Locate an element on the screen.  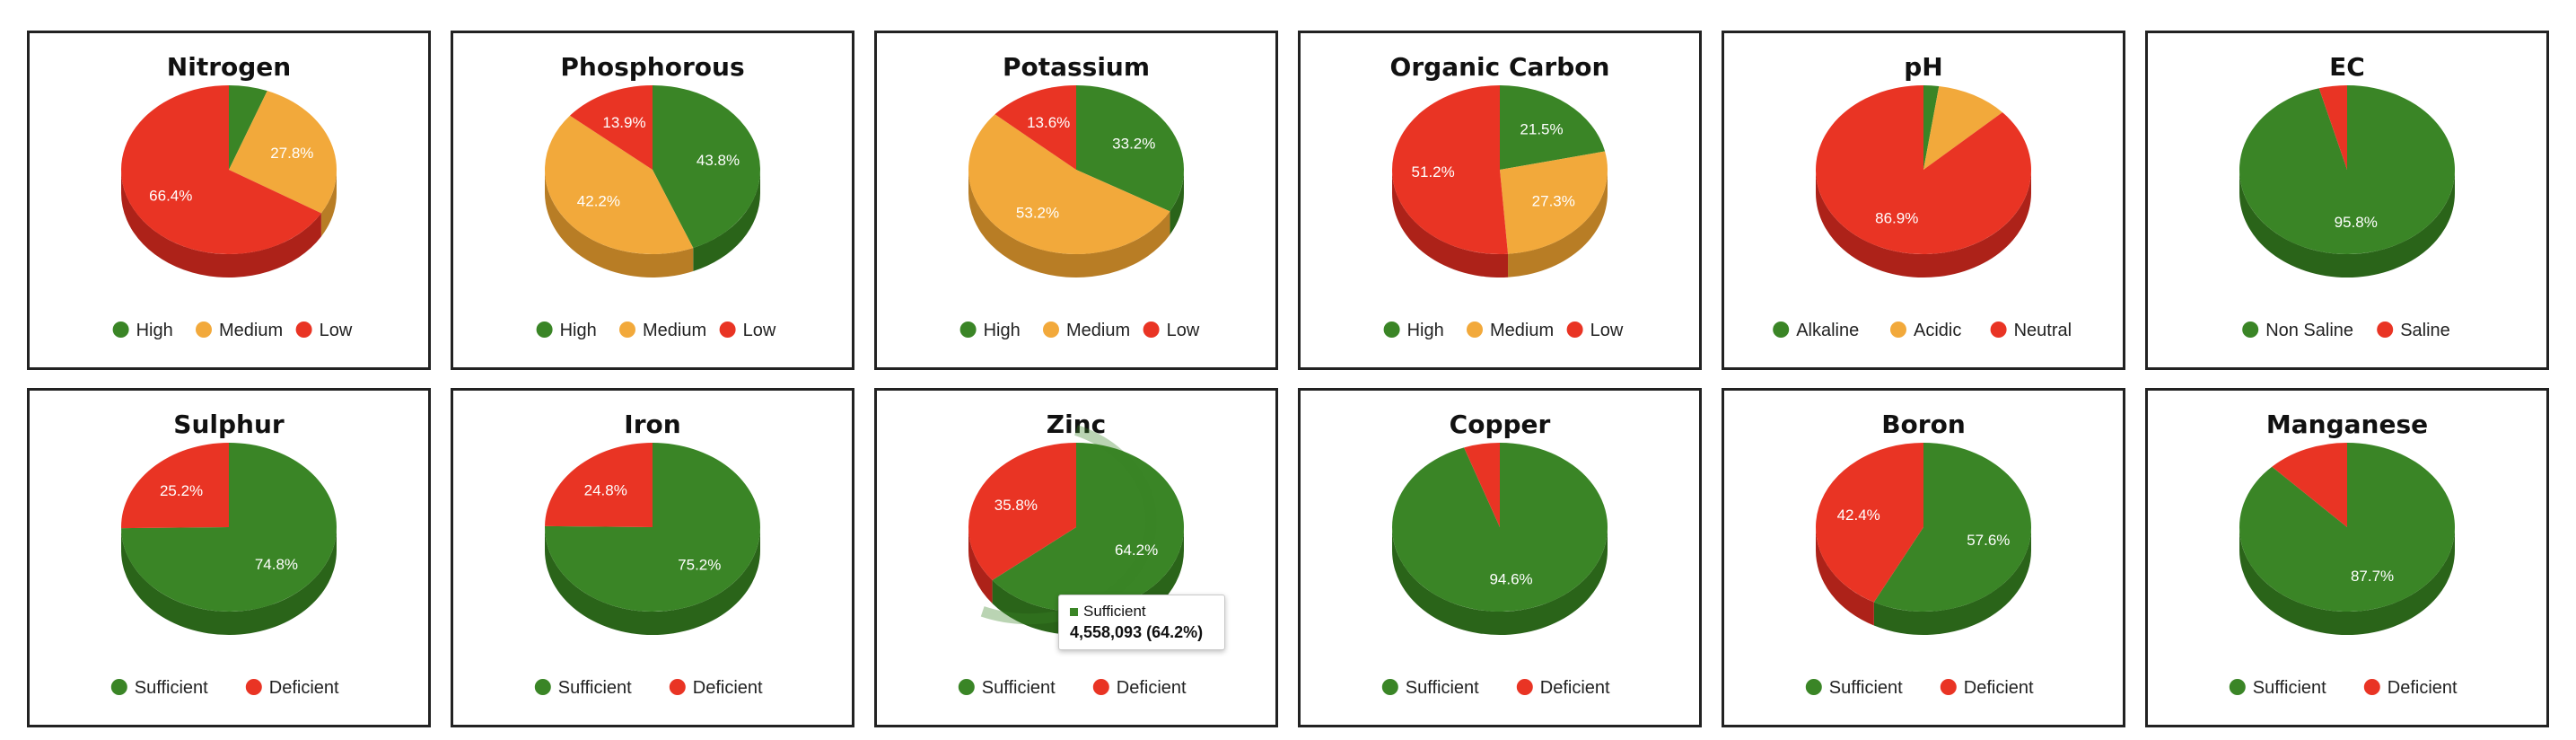
data-label-deficient: 24.8% is located at coordinates (605, 491).